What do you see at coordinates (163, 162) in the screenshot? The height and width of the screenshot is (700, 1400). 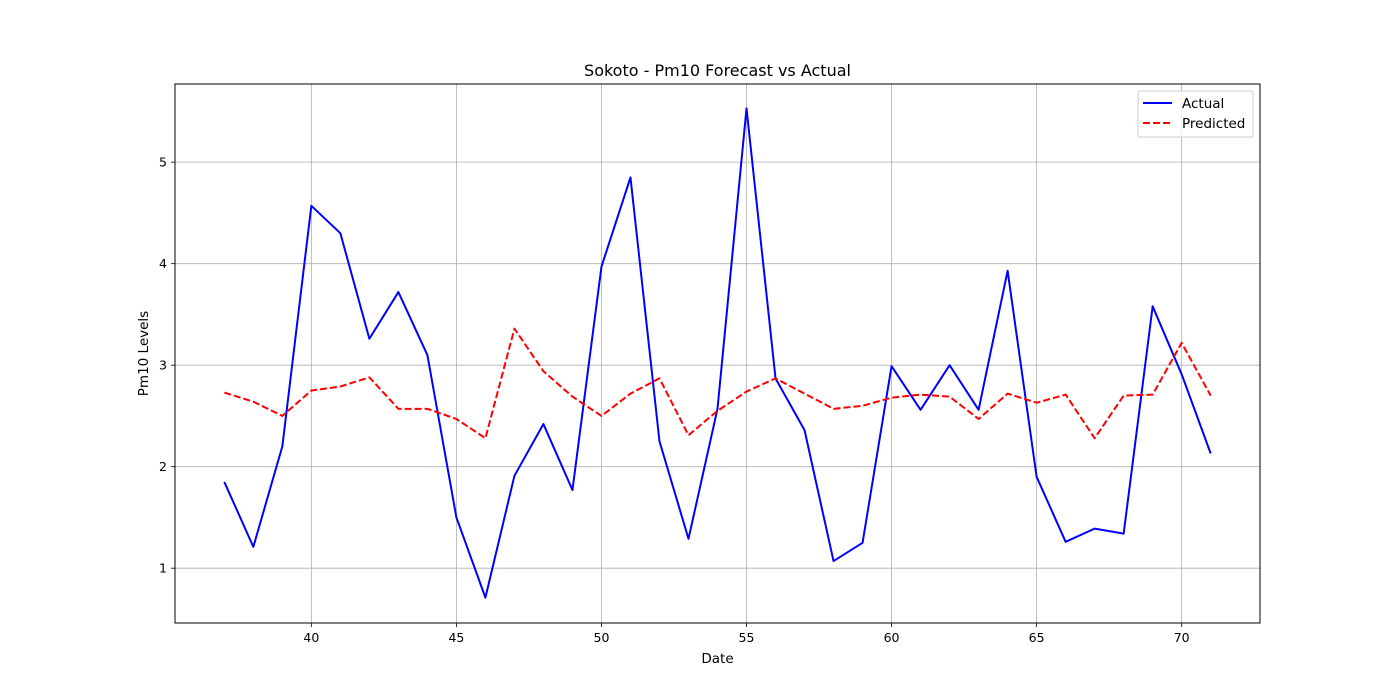 I see `y-tick-label: 5` at bounding box center [163, 162].